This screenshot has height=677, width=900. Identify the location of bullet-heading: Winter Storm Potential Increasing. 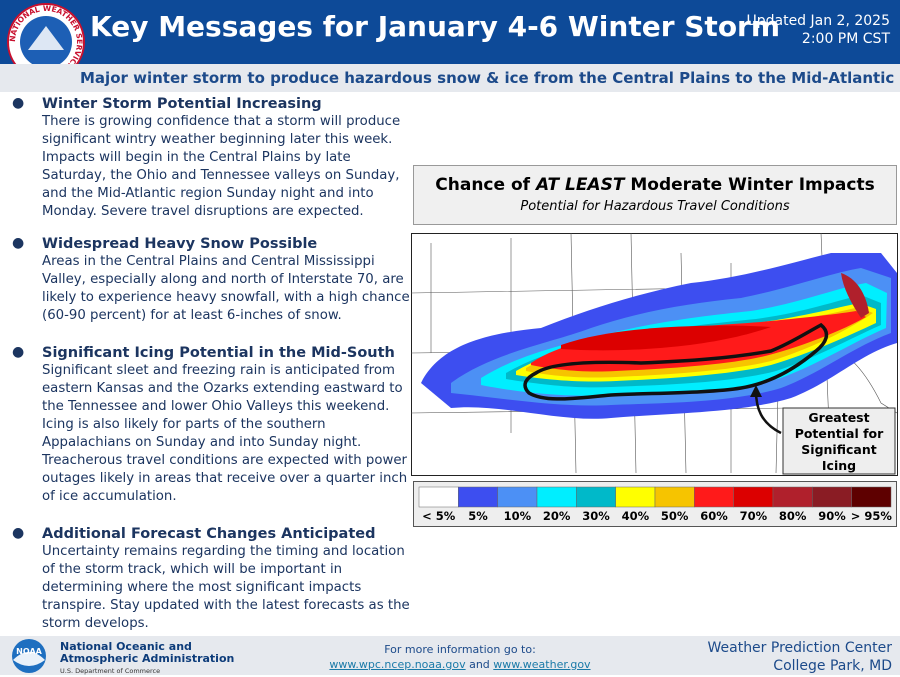
(182, 104).